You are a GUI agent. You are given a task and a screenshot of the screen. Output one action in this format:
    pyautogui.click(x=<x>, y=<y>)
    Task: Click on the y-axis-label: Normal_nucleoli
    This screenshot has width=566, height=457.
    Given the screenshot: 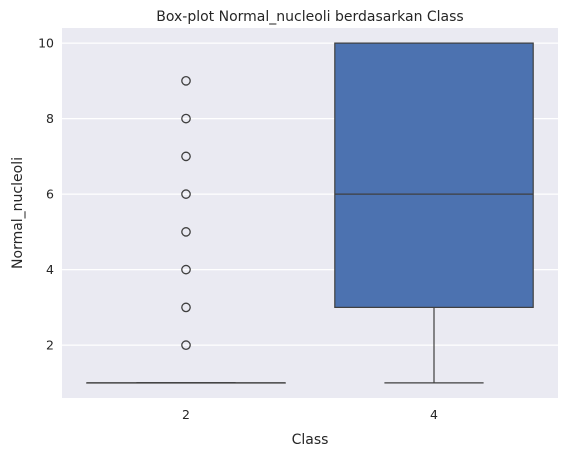 What is the action you would take?
    pyautogui.click(x=18, y=213)
    